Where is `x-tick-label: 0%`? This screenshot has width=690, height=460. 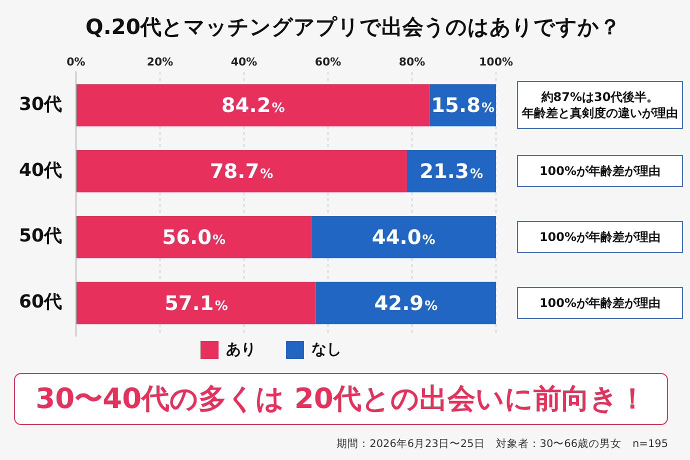
x-tick-label: 0% is located at coordinates (76, 61).